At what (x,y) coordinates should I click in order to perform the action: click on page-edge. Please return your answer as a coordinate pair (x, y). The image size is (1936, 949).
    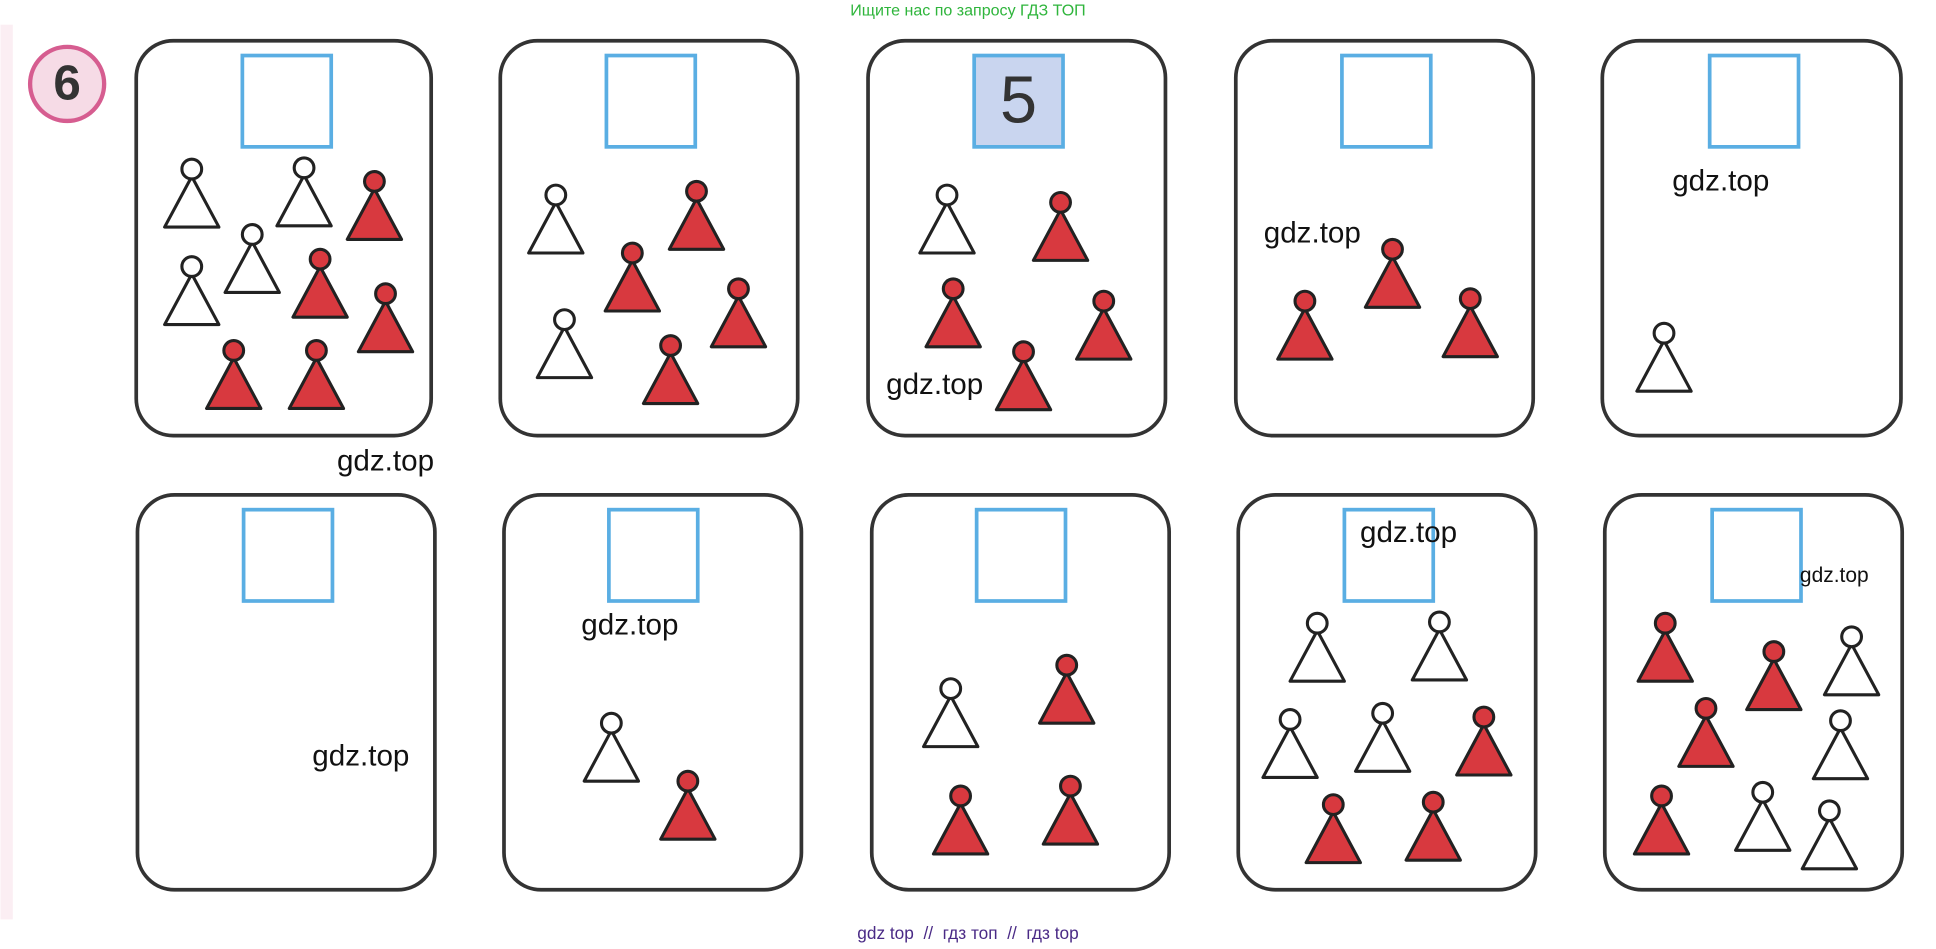
    Looking at the image, I should click on (6, 472).